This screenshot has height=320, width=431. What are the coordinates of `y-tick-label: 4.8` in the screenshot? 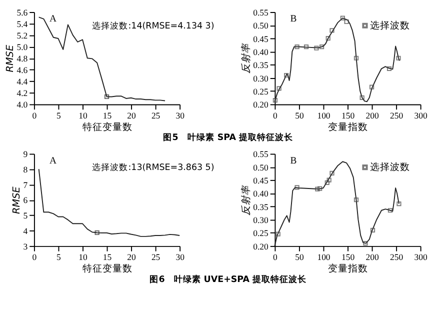 It's located at (22, 59).